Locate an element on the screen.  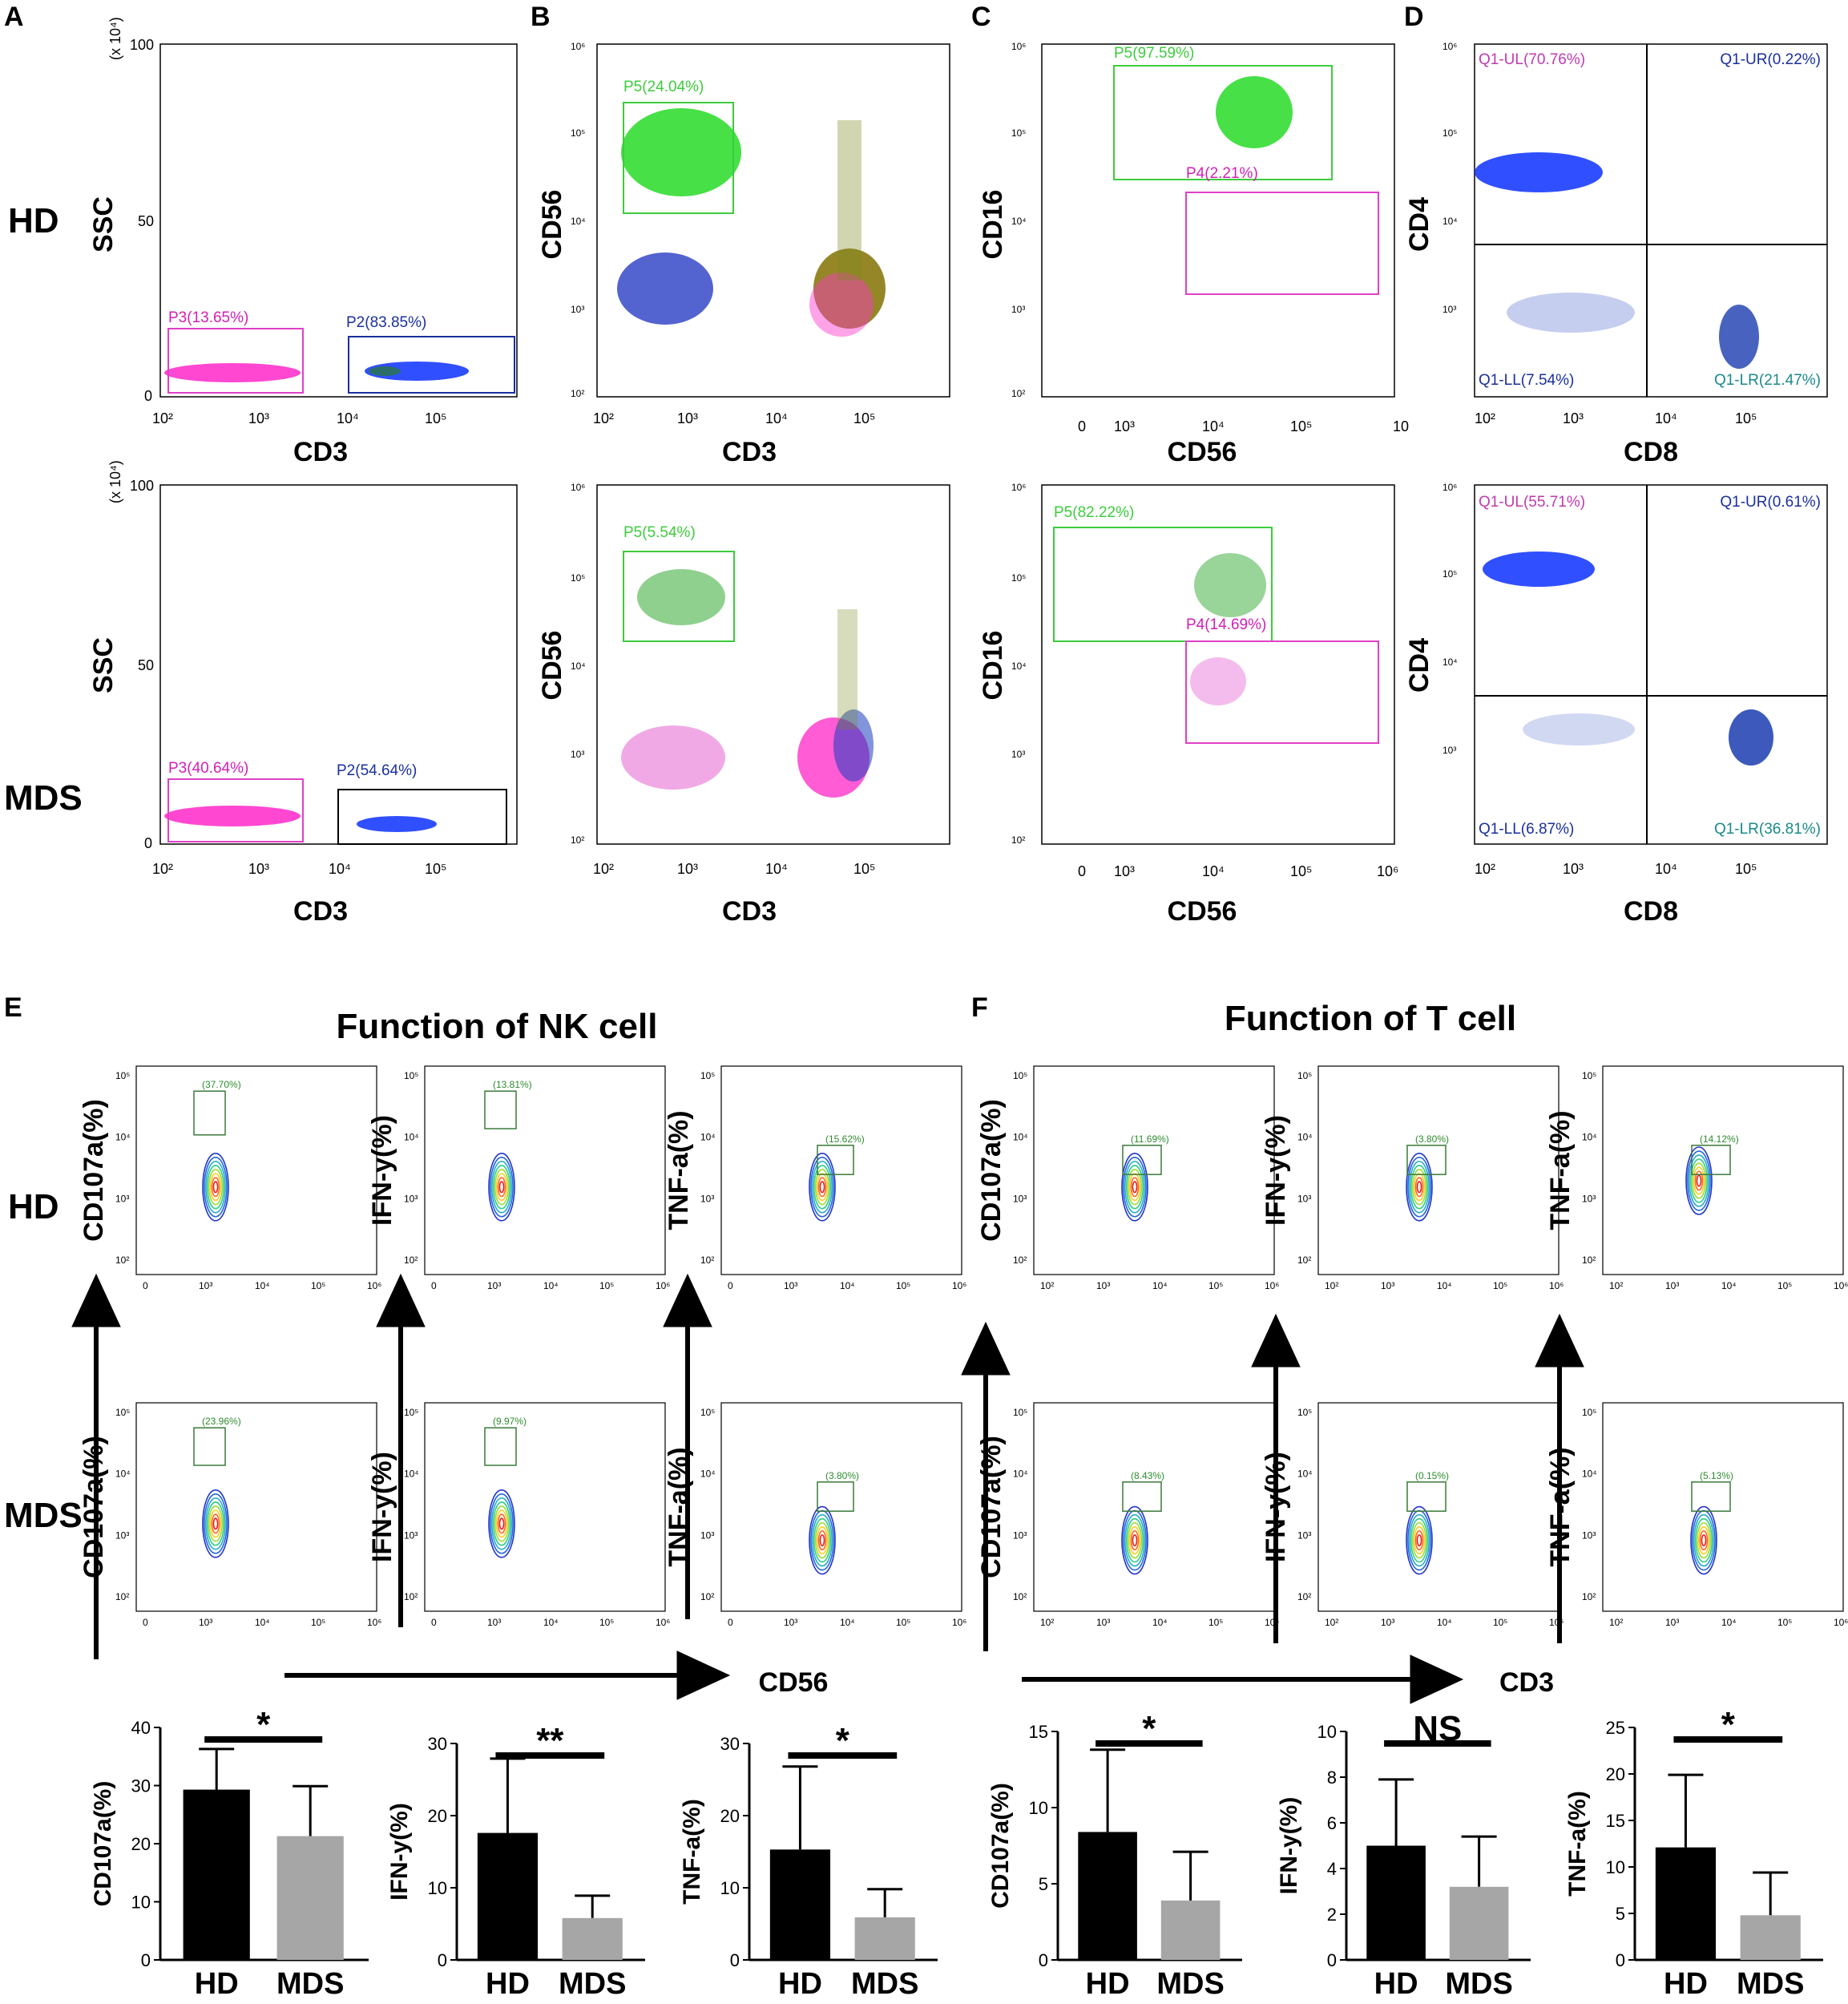
cd16-axis-label: CD16 is located at coordinates (993, 666).